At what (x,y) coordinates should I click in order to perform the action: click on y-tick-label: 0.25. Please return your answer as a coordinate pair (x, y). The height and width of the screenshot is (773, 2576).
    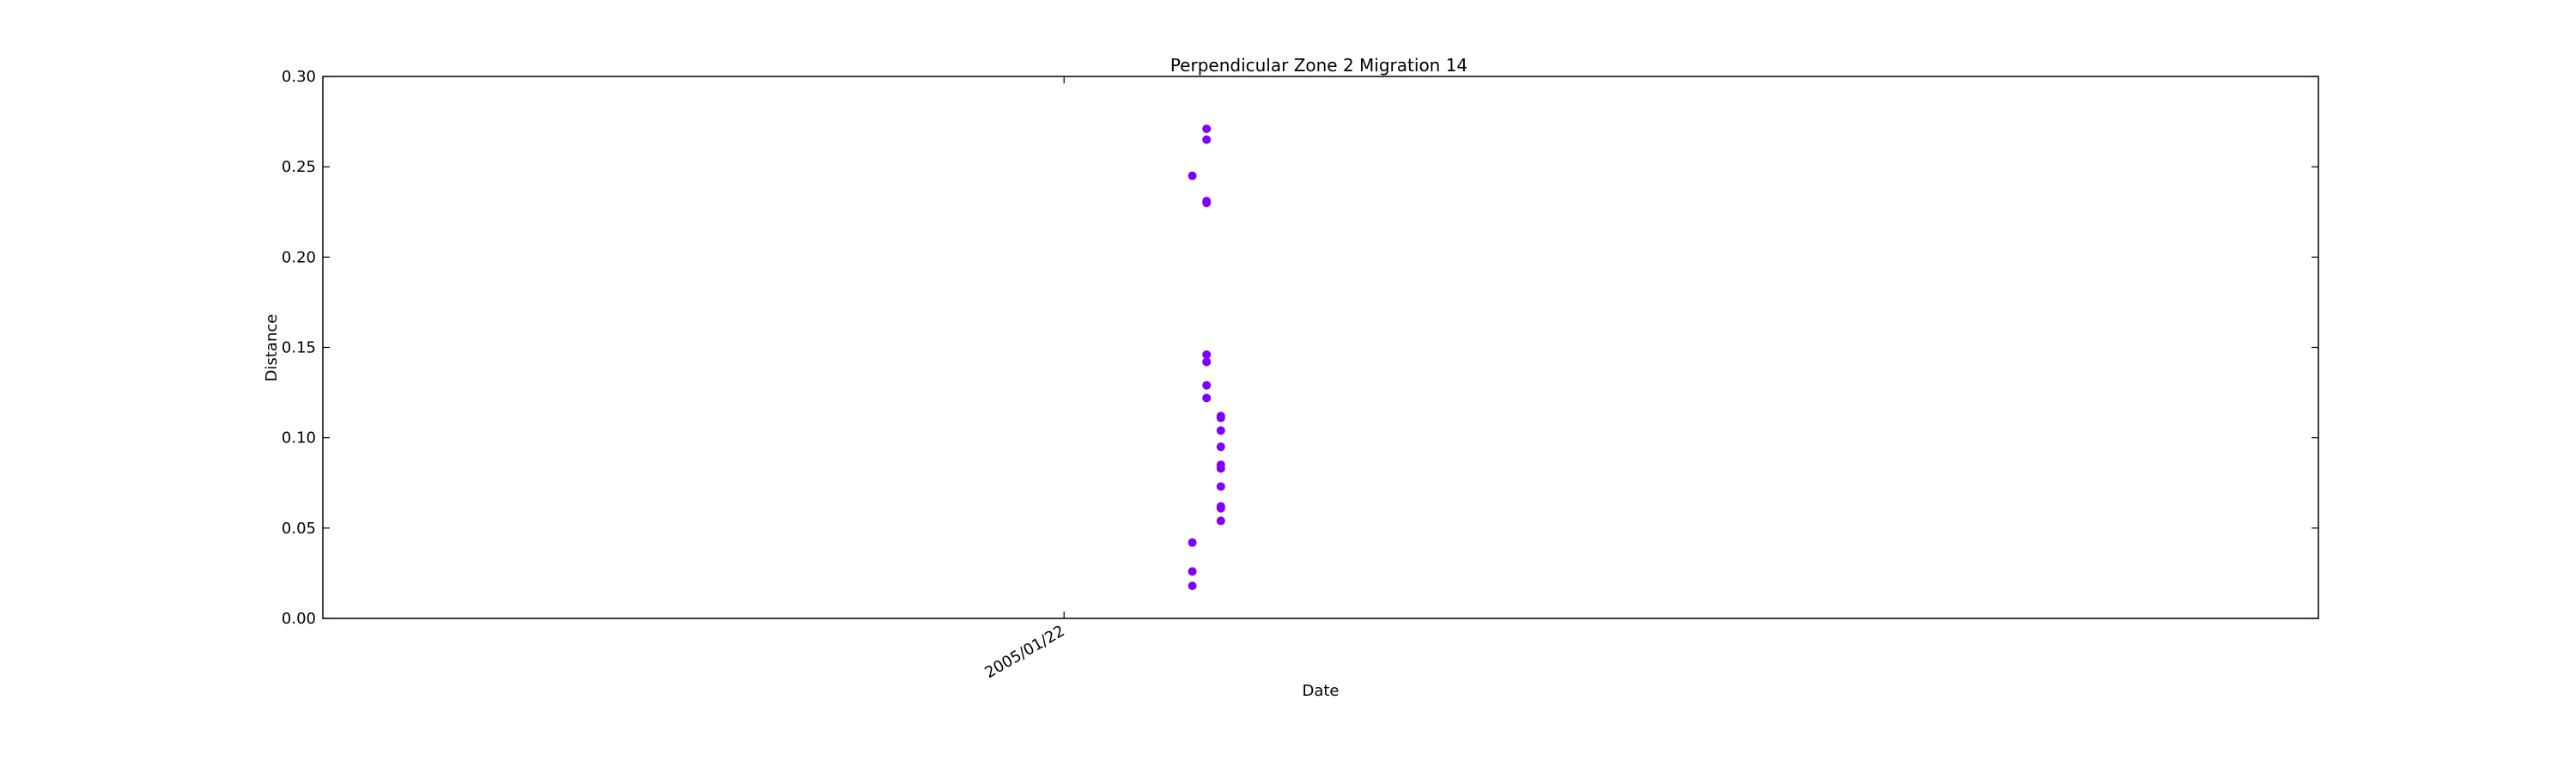
    Looking at the image, I should click on (299, 167).